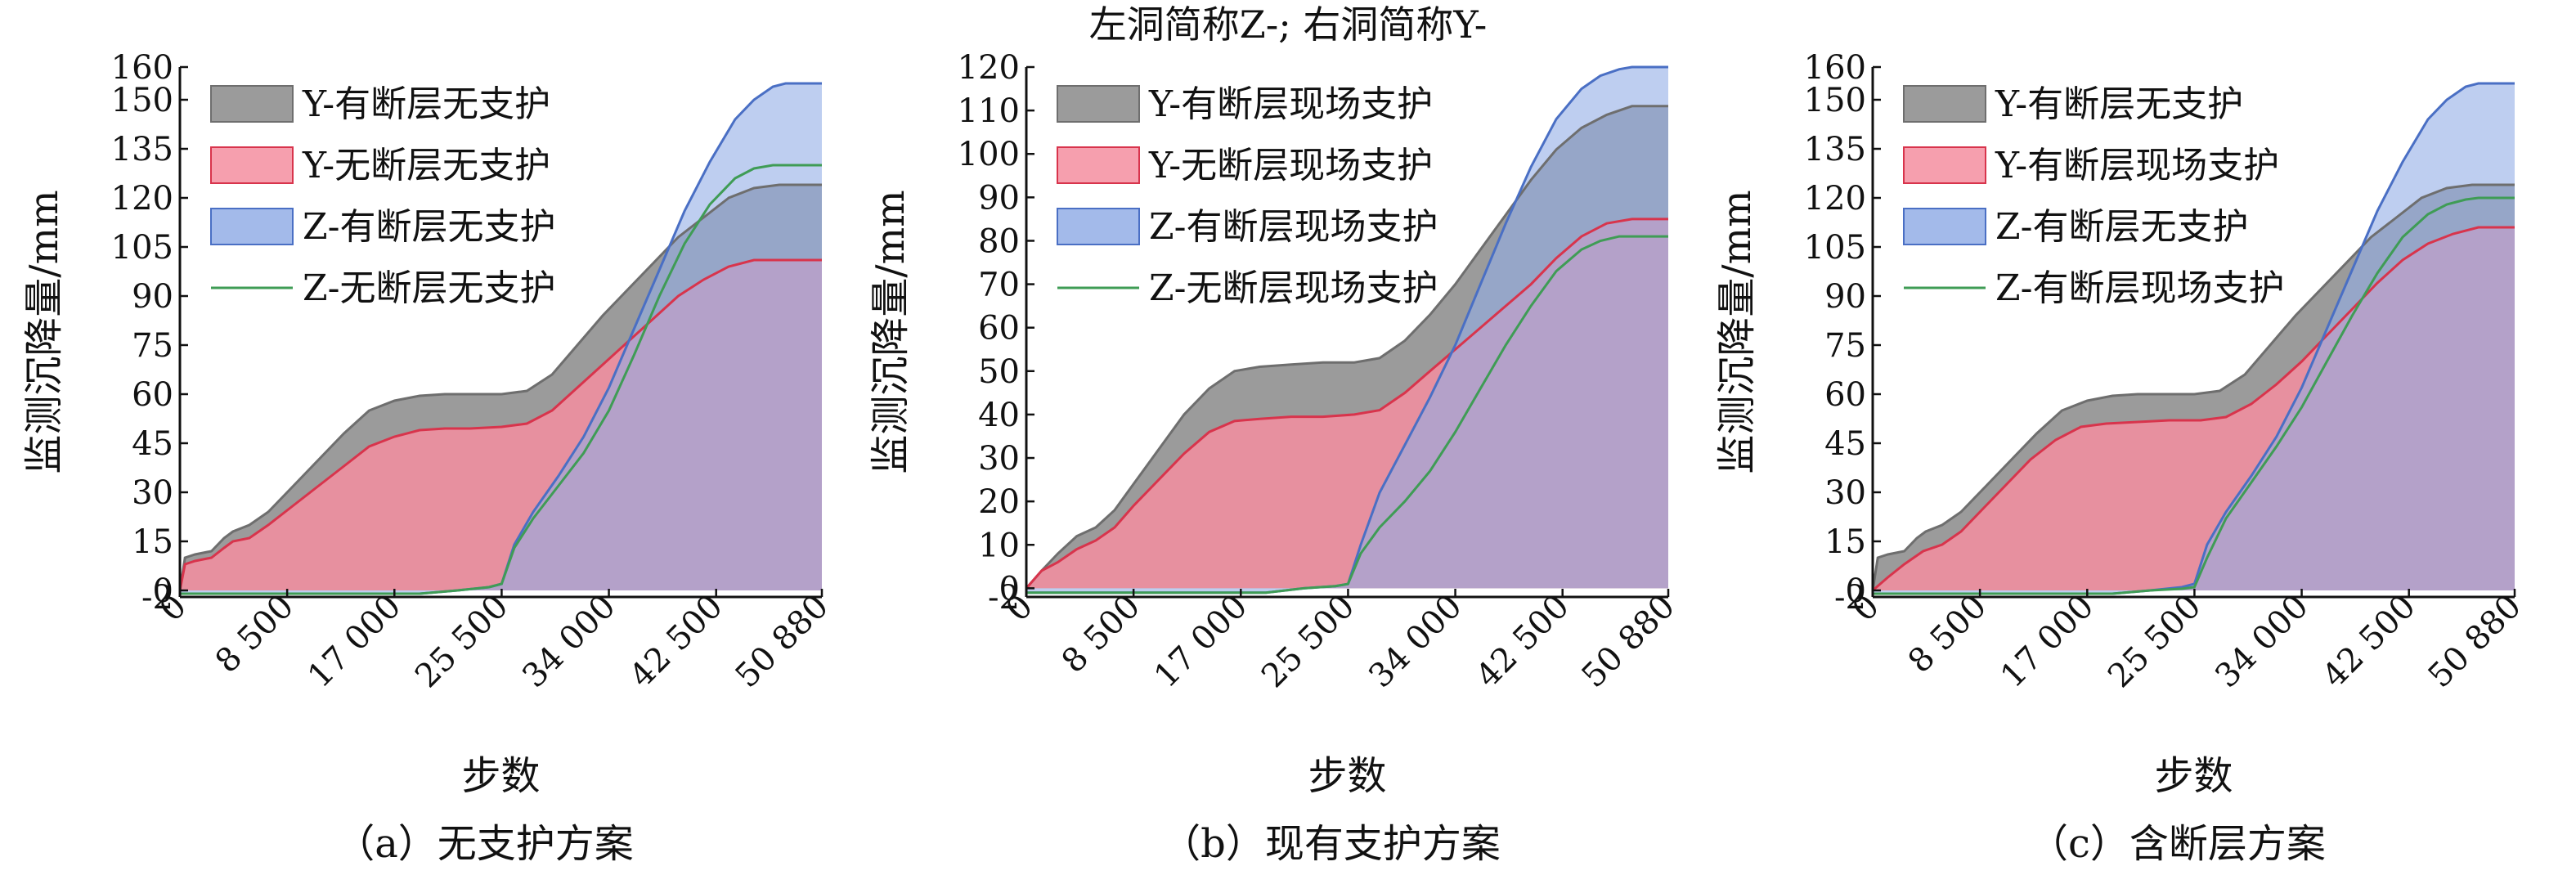 This screenshot has width=2576, height=875. What do you see at coordinates (484, 844) in the screenshot?
I see `panel-caption: （a）无支护方案` at bounding box center [484, 844].